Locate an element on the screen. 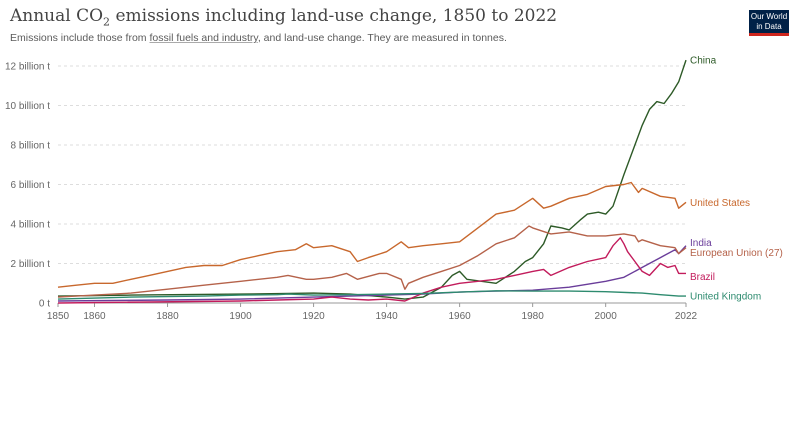 The image size is (800, 432). series-line-india is located at coordinates (372, 273).